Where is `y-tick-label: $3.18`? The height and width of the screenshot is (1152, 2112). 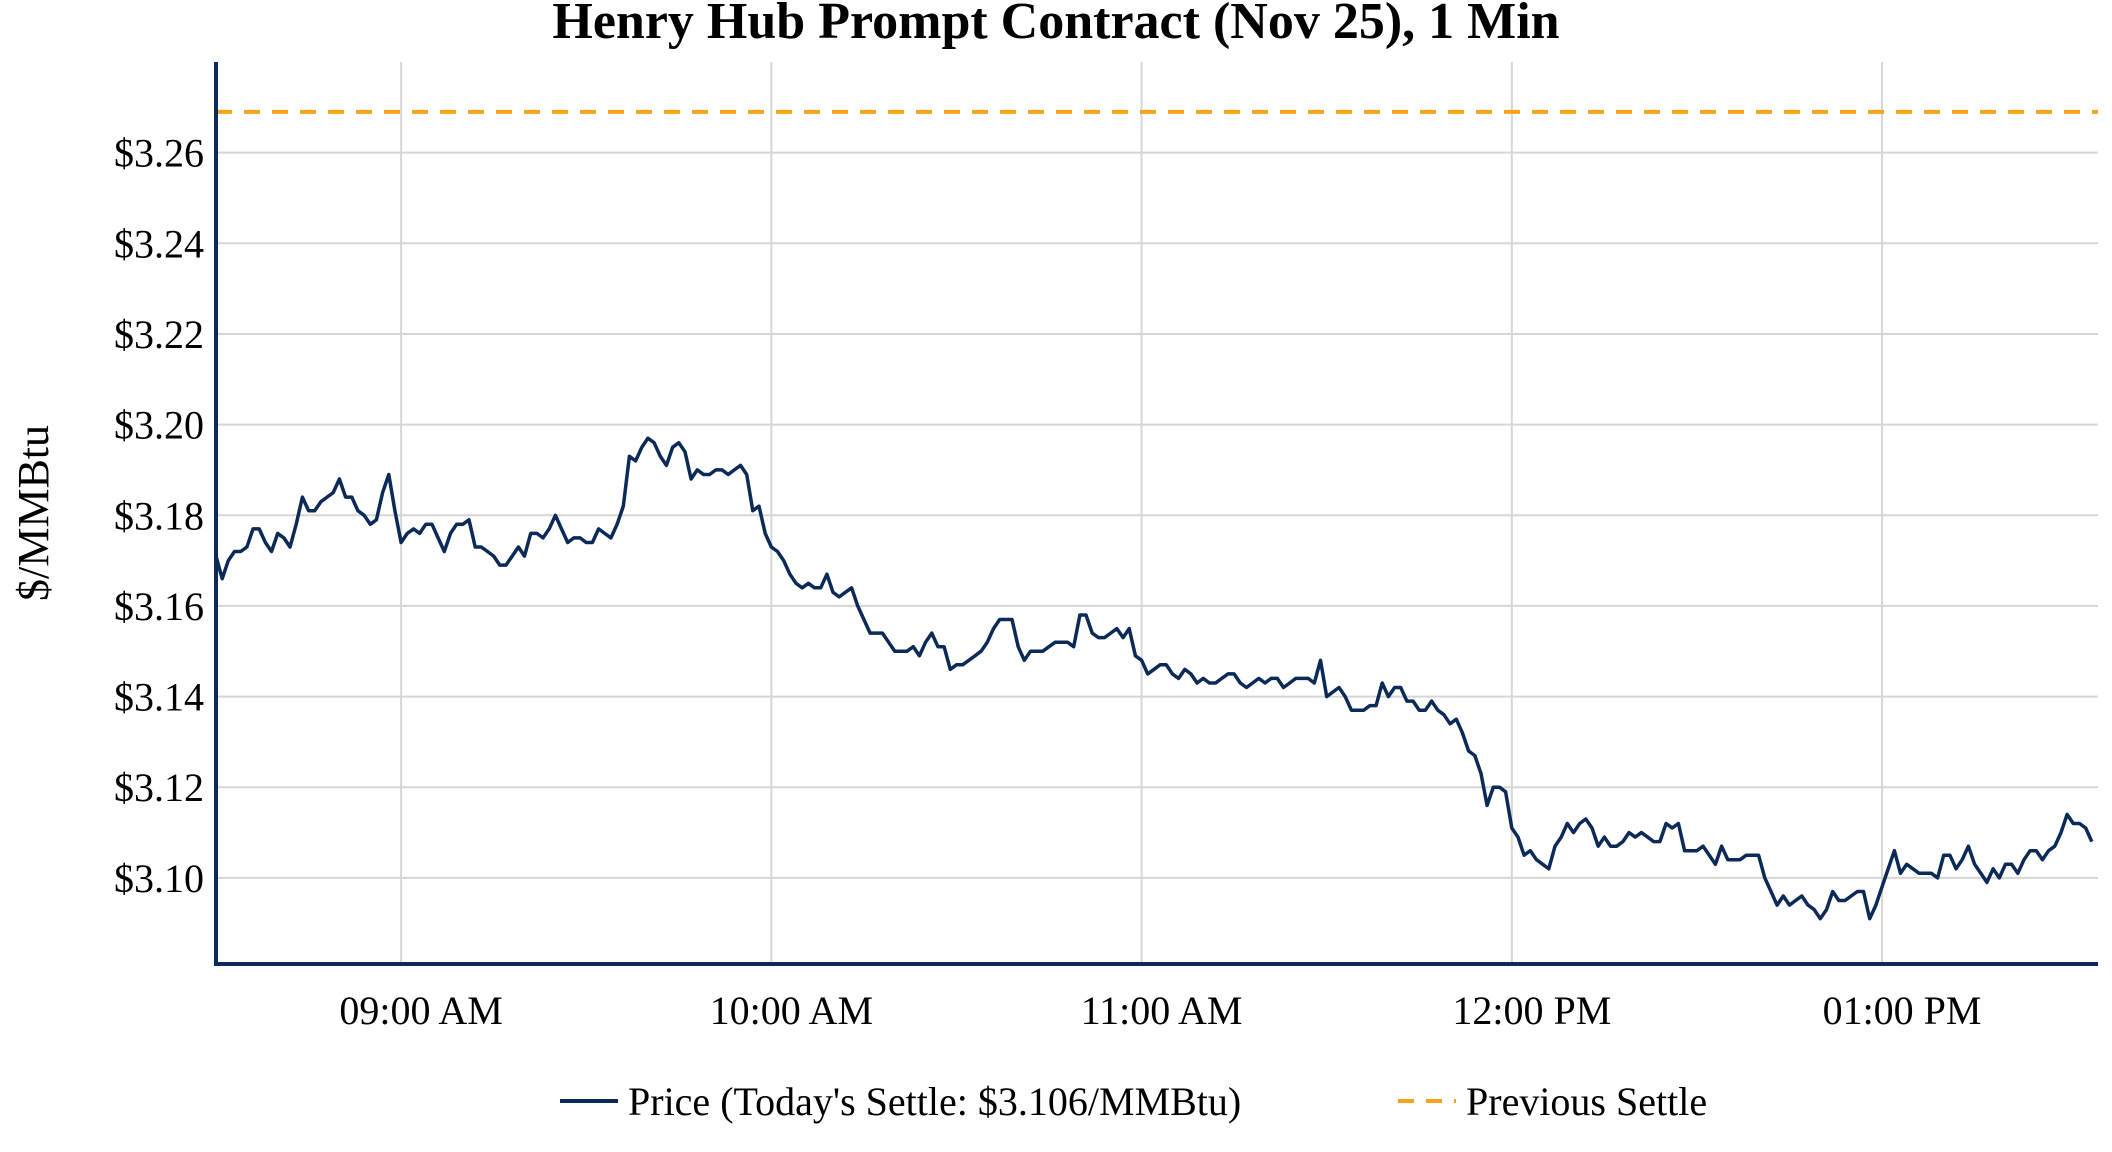 y-tick-label: $3.18 is located at coordinates (159, 515).